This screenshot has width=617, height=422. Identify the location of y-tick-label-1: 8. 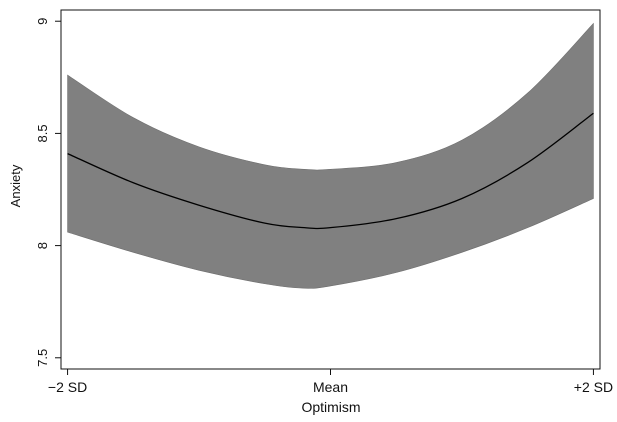
(42, 245).